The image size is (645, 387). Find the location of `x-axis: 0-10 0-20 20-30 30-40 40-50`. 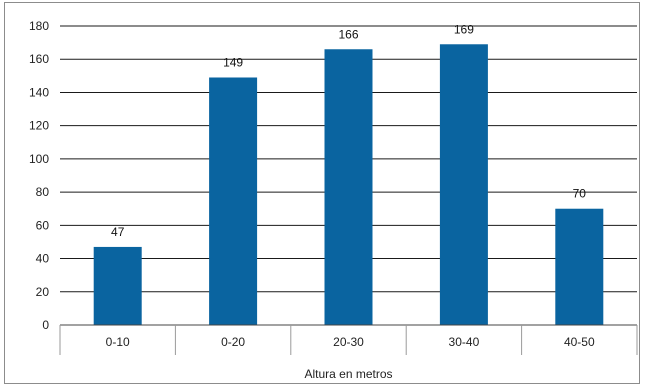

x-axis: 0-10 0-20 20-30 30-40 40-50 is located at coordinates (348, 339).